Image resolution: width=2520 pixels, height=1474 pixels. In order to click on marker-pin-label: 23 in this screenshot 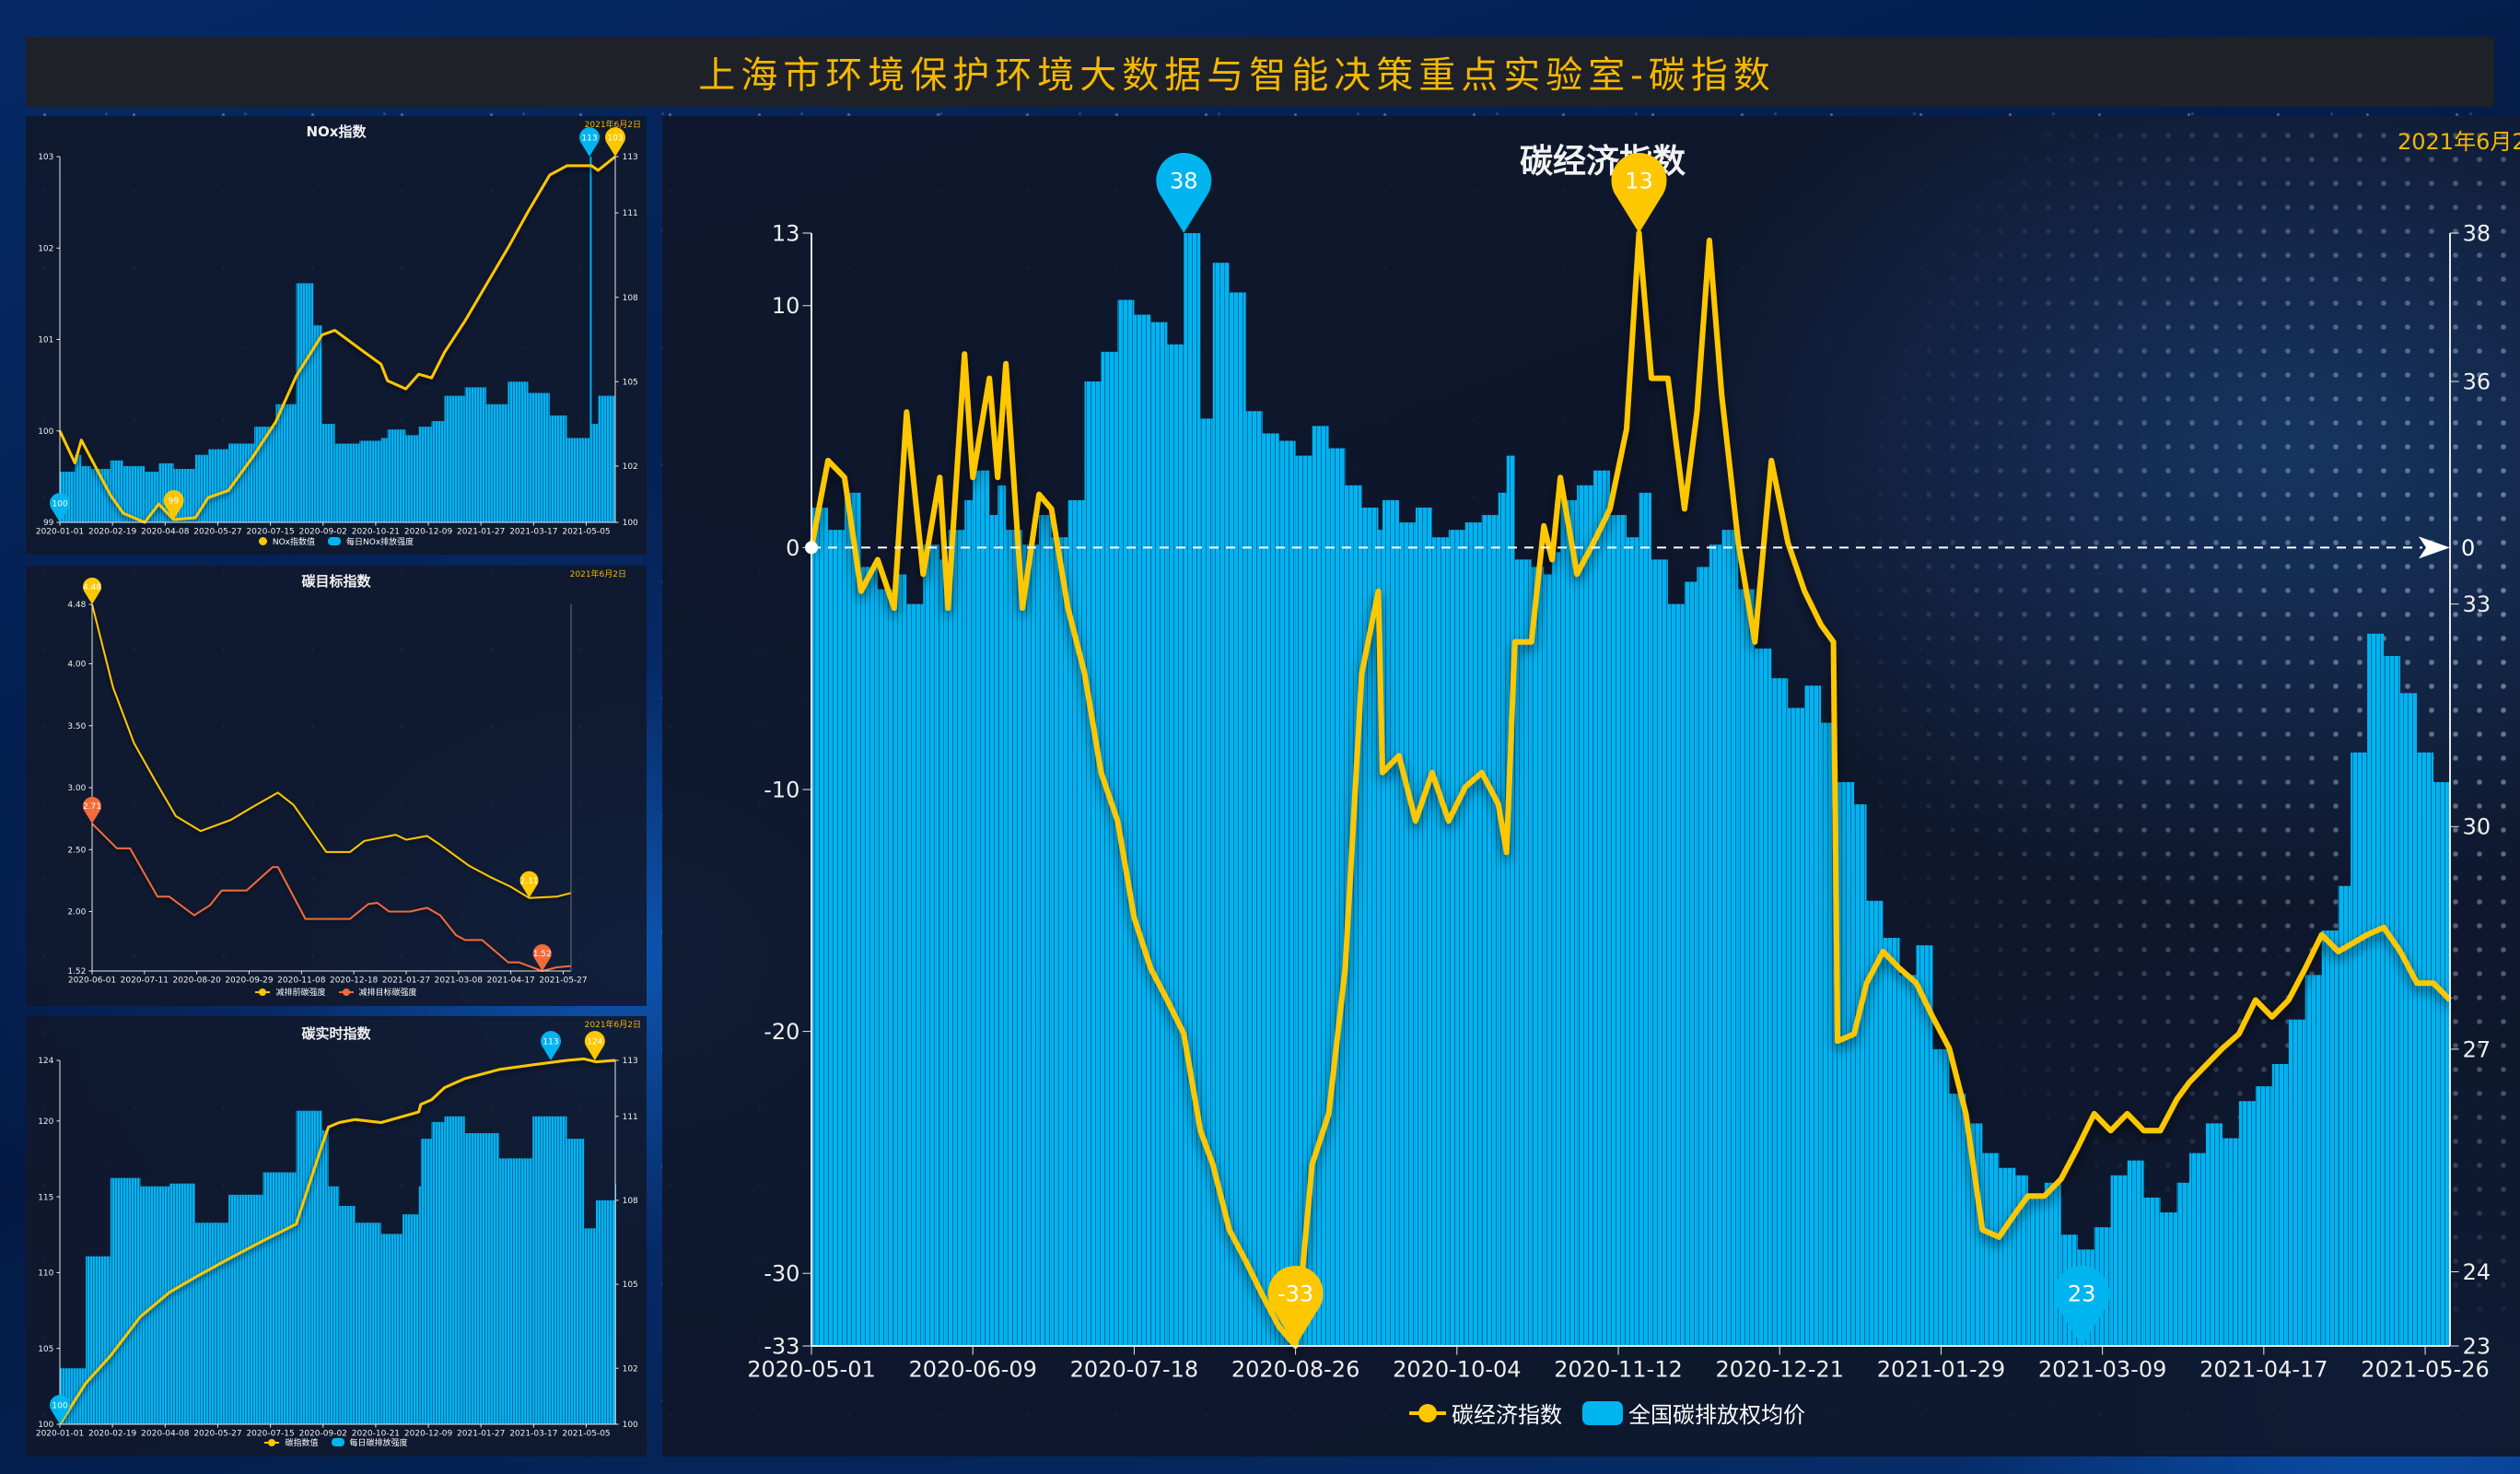, I will do `click(2082, 1294)`.